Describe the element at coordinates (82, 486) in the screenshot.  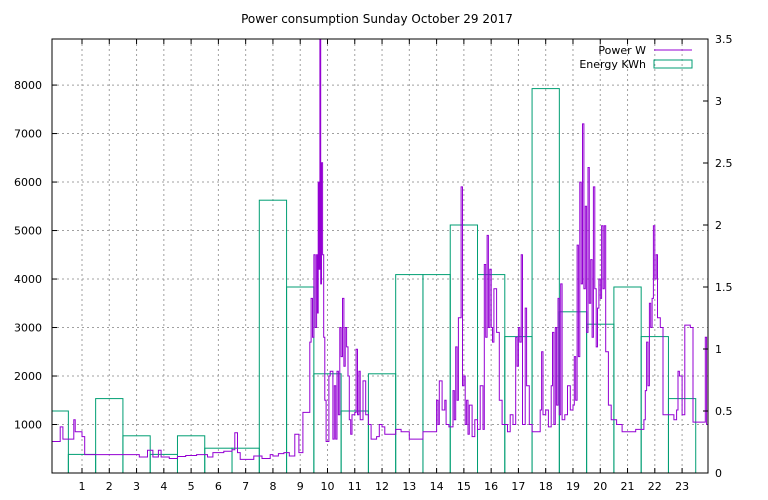
I see `x-tick-label: 1` at that location.